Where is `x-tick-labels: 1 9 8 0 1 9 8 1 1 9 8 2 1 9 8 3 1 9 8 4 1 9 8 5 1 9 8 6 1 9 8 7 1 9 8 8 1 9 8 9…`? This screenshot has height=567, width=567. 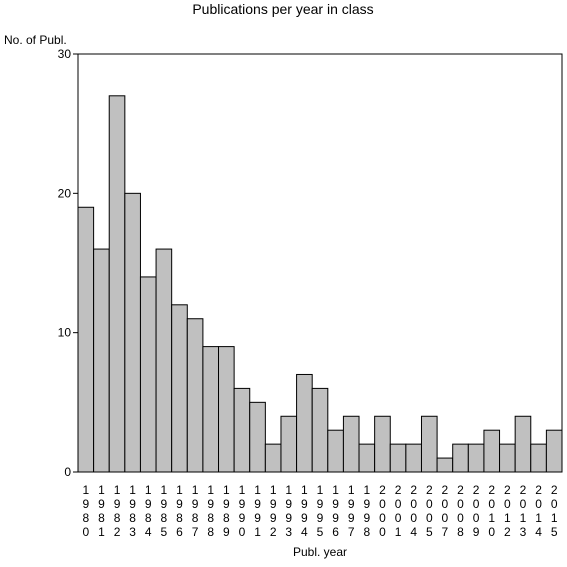 x-tick-labels: 1 9 8 0 1 9 8 1 1 9 8 2 1 9 8 3 1 9 8 4 1 9 8 5 1 9 8 6 1 9 8 7 1 9 8 8 1 9 8 9… is located at coordinates (319, 511).